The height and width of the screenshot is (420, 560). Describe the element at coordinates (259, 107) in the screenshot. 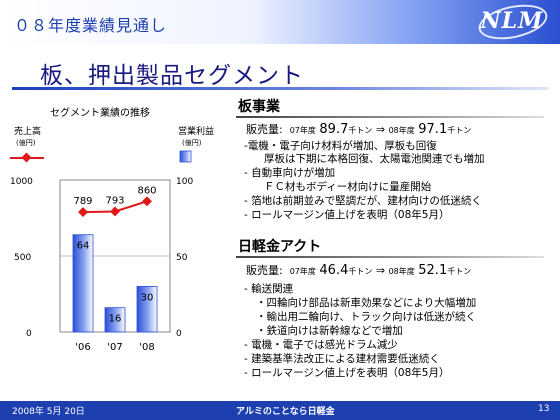

I see `section-title-plate: 板事業` at that location.